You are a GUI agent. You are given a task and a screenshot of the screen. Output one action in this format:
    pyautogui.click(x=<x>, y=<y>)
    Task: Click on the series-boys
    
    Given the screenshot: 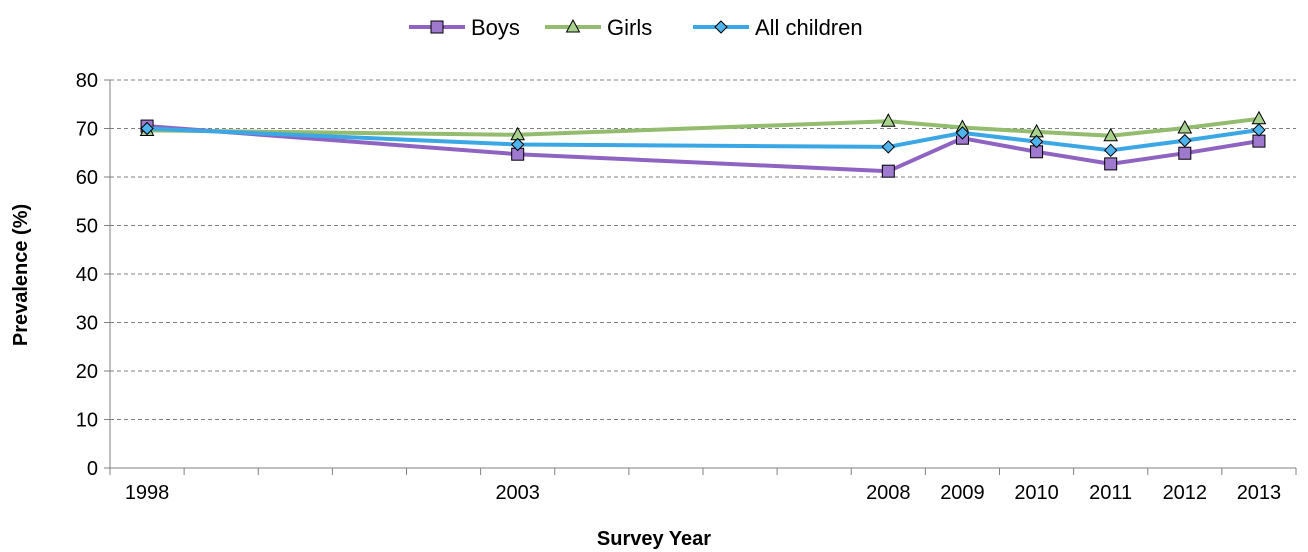 What is the action you would take?
    pyautogui.click(x=703, y=148)
    